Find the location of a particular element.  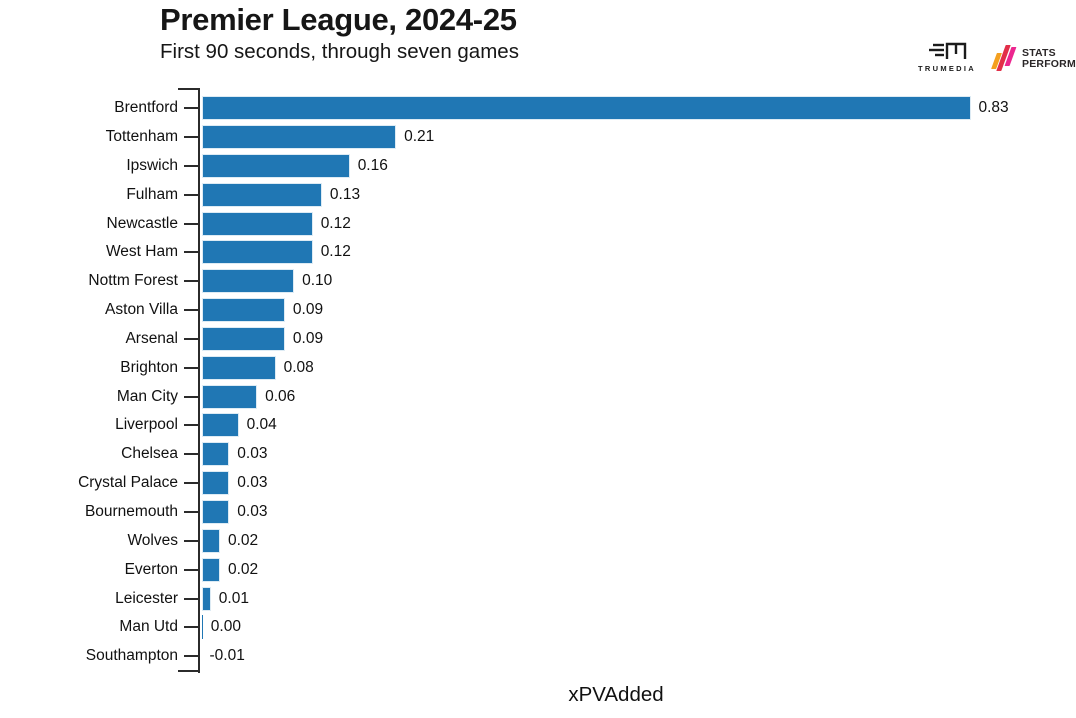

category-label: West Ham is located at coordinates (141, 252).